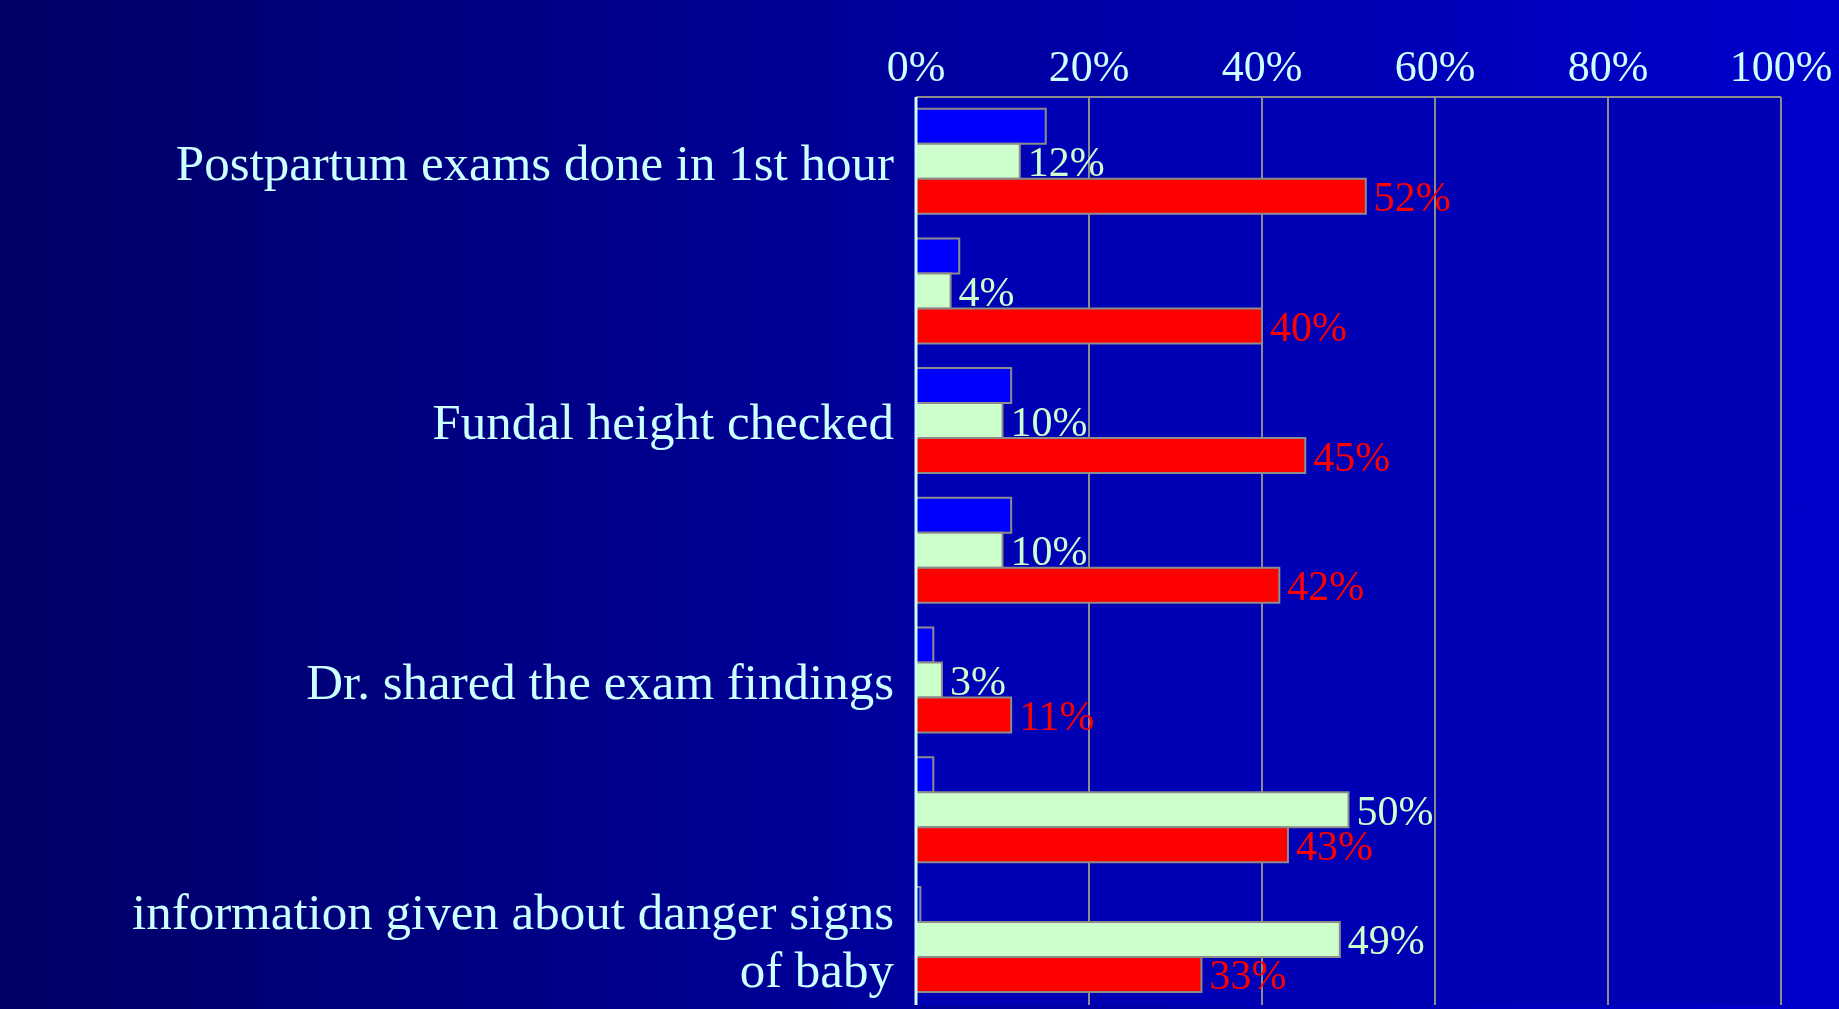 The width and height of the screenshot is (1839, 1009). I want to click on y-tick-label: Fundal height checked, so click(663, 422).